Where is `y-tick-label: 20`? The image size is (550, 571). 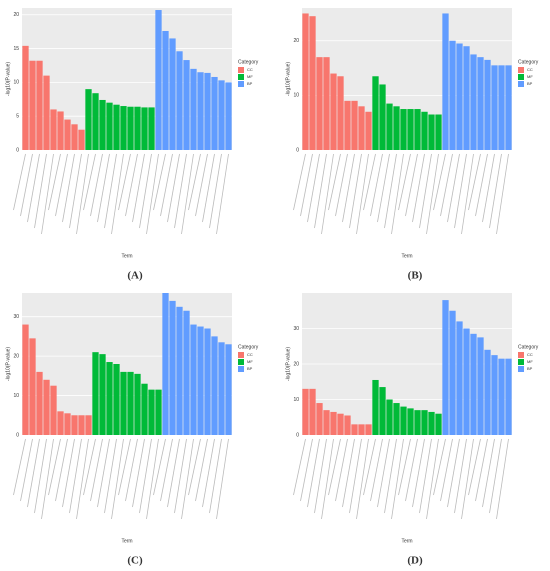 y-tick-label: 20 is located at coordinates (296, 364).